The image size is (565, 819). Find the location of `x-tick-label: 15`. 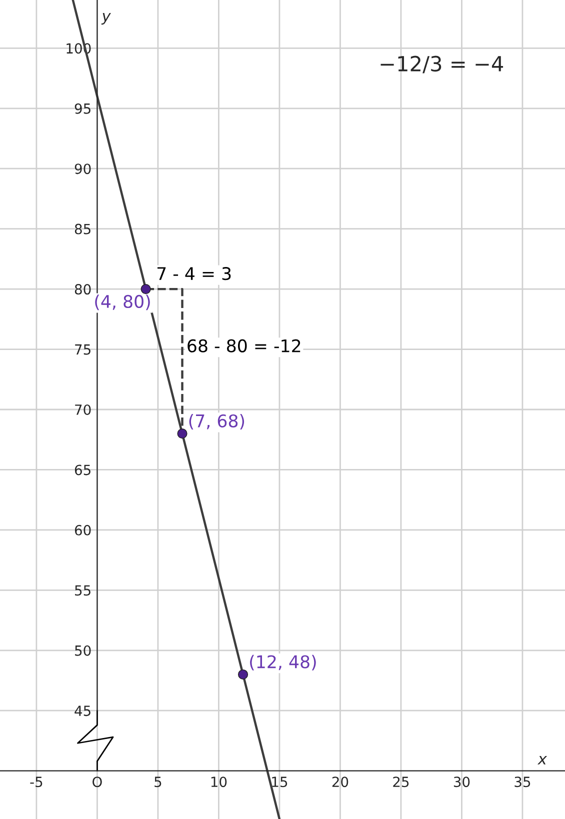

x-tick-label: 15 is located at coordinates (280, 782).